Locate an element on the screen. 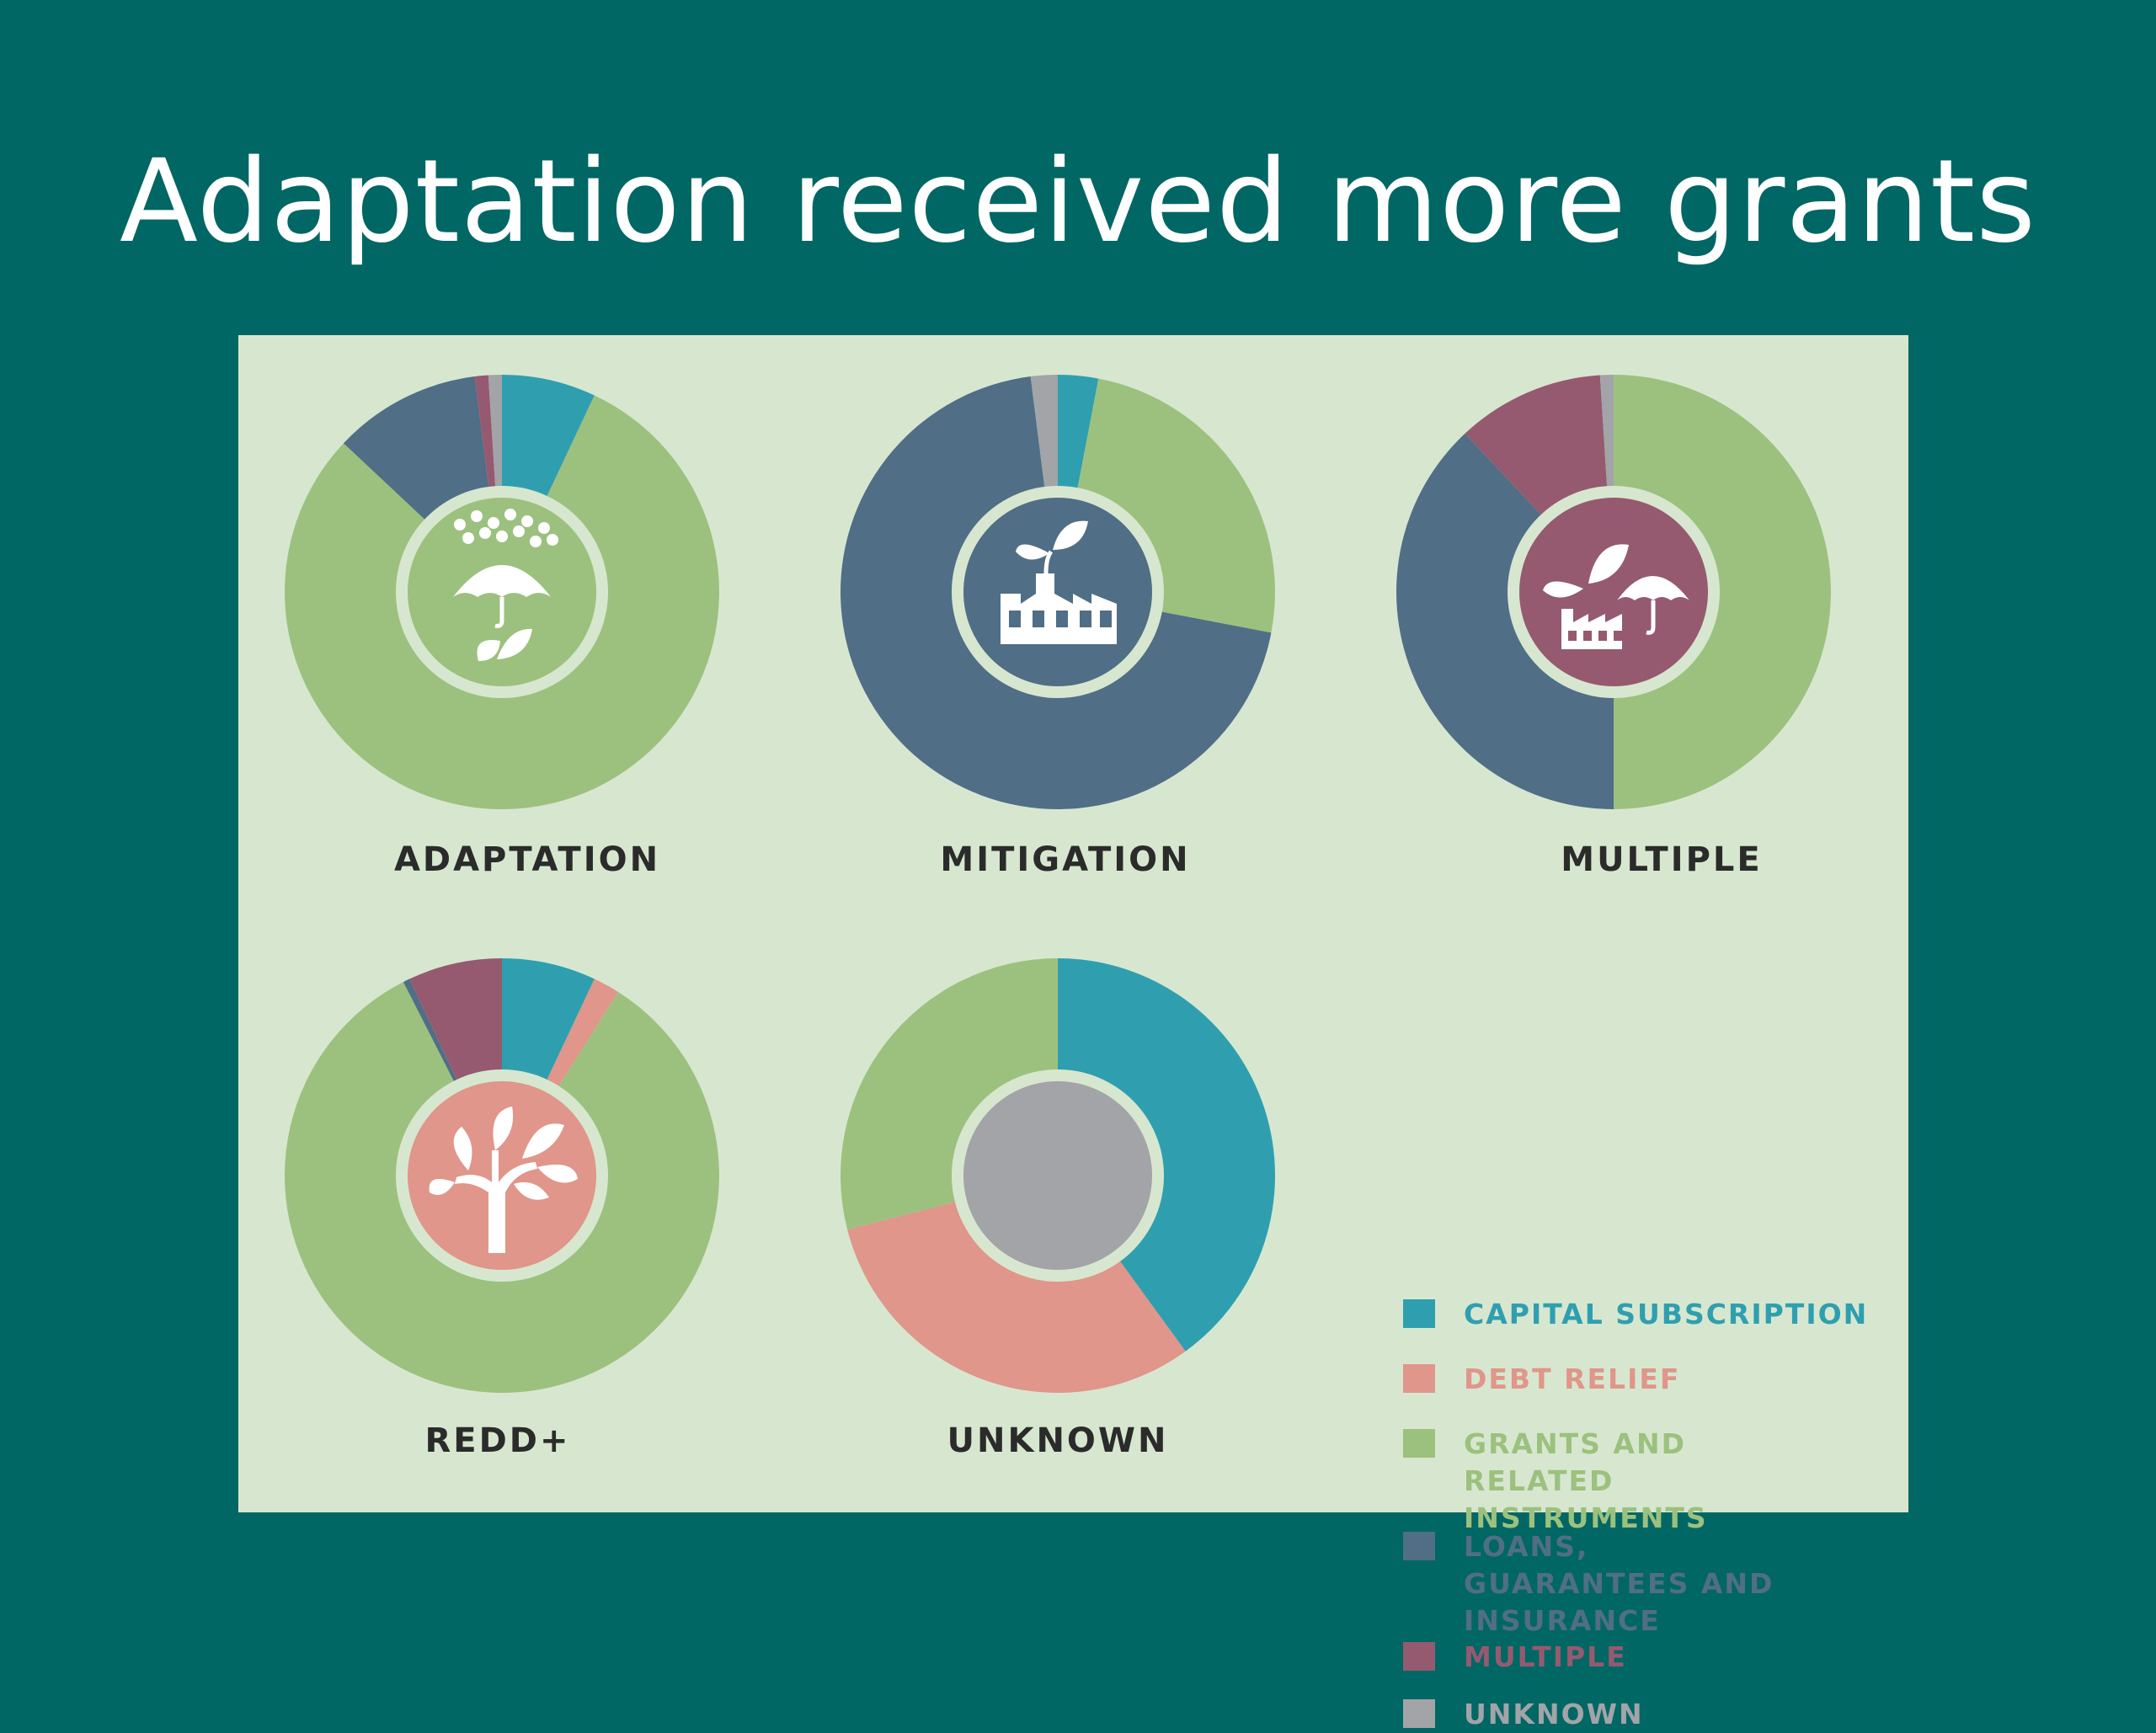  donut-multiple is located at coordinates (1613, 592).